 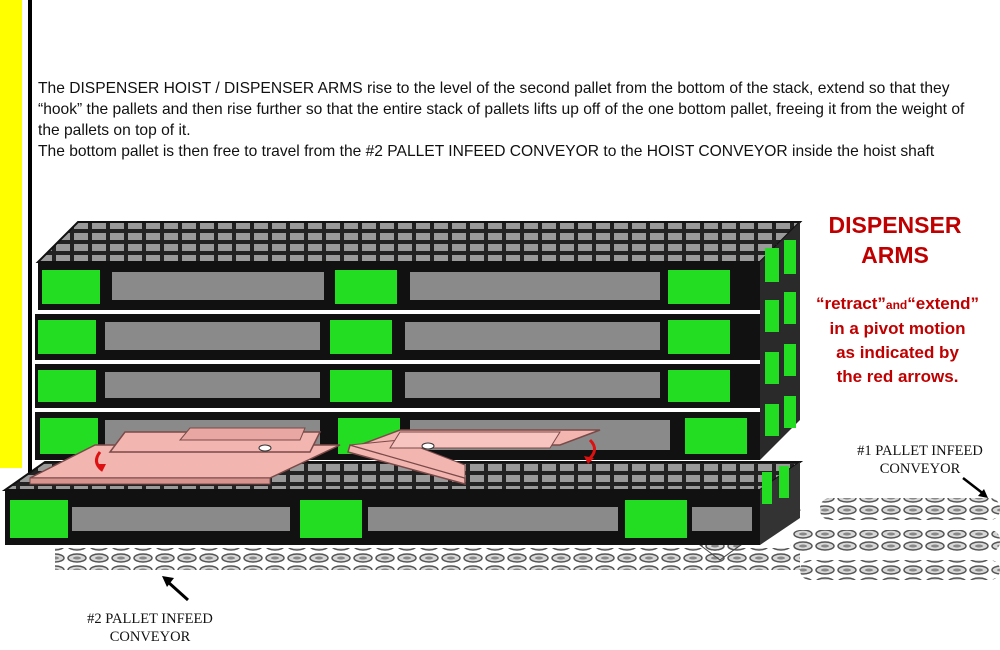 I want to click on conveyor-2-label-line-2: CONVEYOR, so click(x=150, y=637).